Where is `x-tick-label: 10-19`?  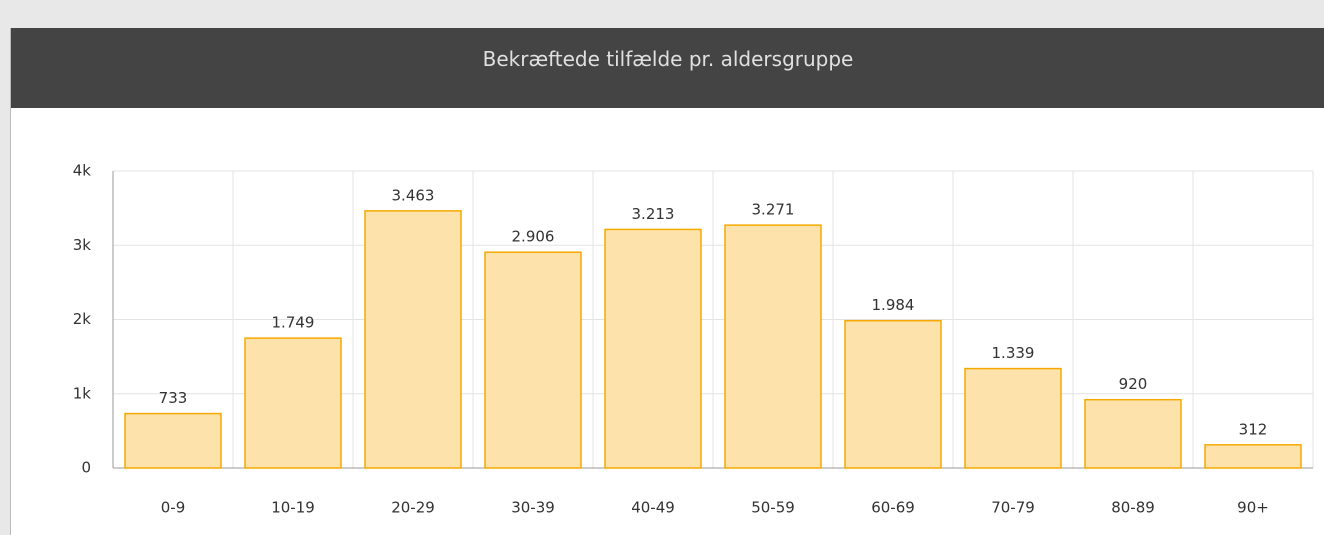 x-tick-label: 10-19 is located at coordinates (293, 508).